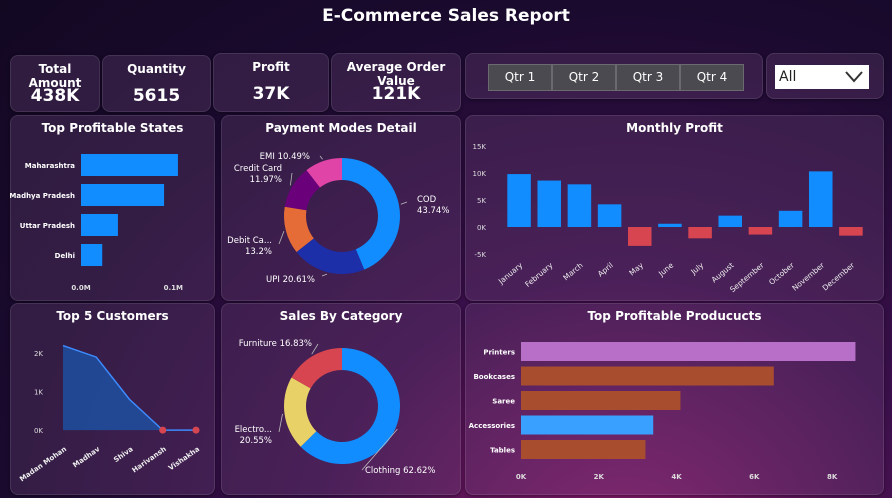 The width and height of the screenshot is (892, 498). I want to click on customer-area, so click(129, 388).